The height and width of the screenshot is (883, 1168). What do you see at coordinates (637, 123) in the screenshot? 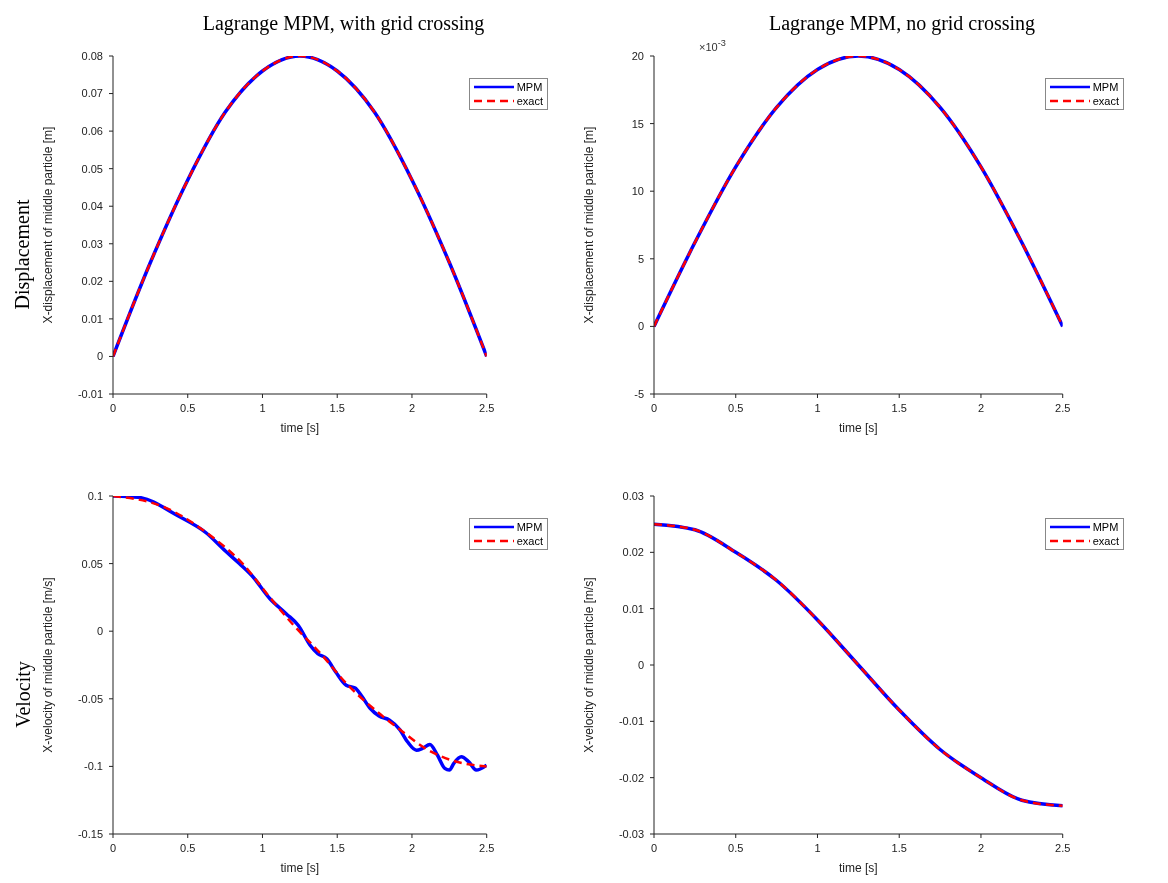
I see `y-tick-label: 15` at bounding box center [637, 123].